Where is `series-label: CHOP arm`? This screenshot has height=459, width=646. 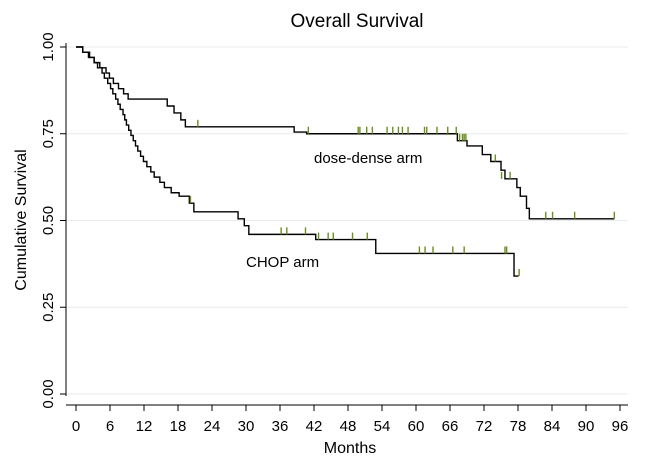
series-label: CHOP arm is located at coordinates (282, 262).